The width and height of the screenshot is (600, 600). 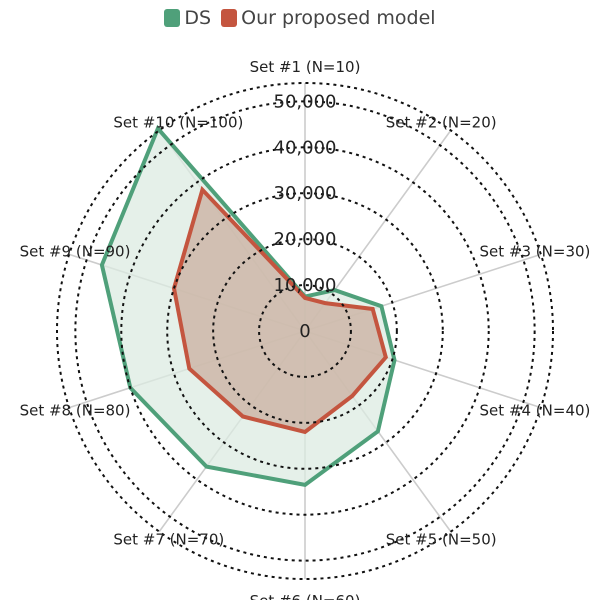 I want to click on category-label: Set #5 (N=50), so click(x=441, y=540).